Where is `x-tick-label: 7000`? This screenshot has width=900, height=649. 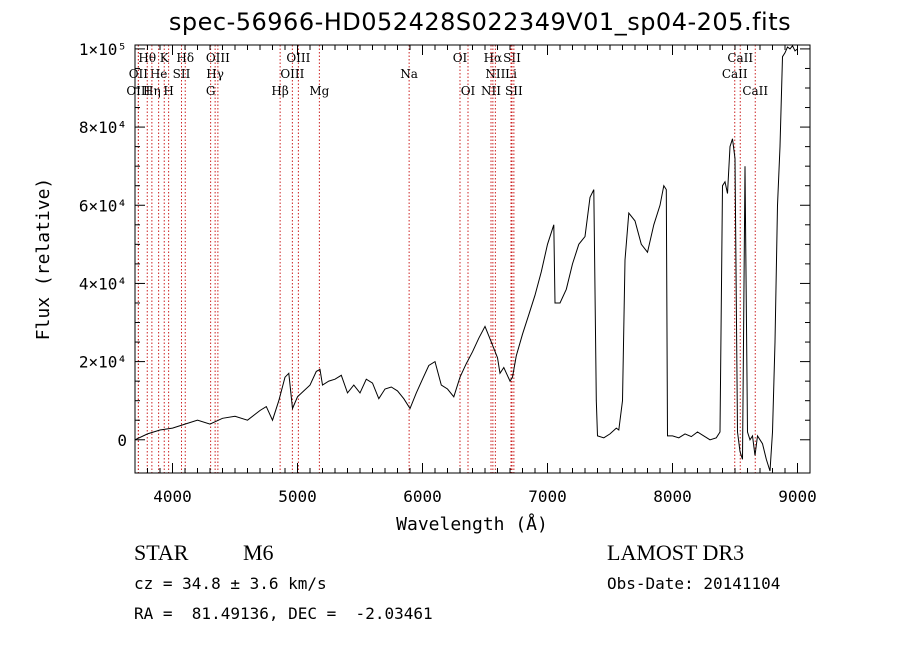 x-tick-label: 7000 is located at coordinates (547, 496).